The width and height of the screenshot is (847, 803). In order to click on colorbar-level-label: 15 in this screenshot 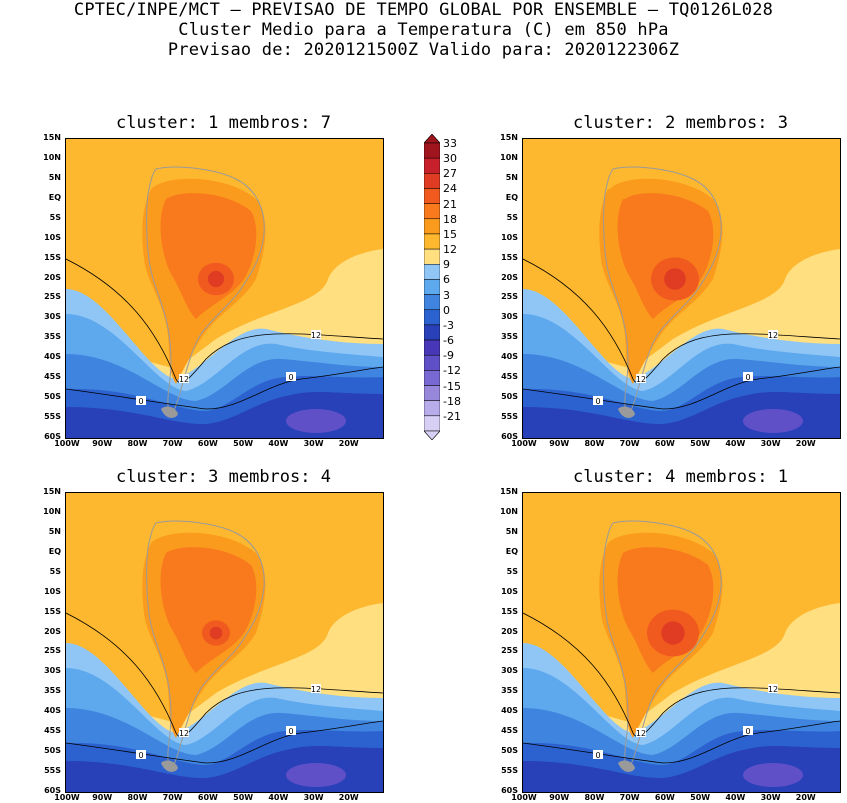, I will do `click(450, 234)`.